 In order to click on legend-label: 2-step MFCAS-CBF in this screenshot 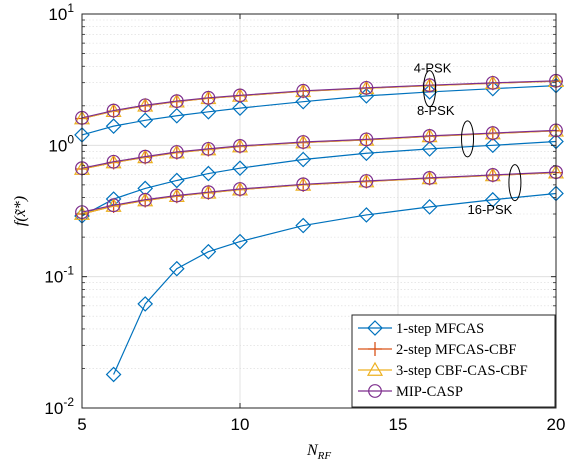, I will do `click(456, 350)`.